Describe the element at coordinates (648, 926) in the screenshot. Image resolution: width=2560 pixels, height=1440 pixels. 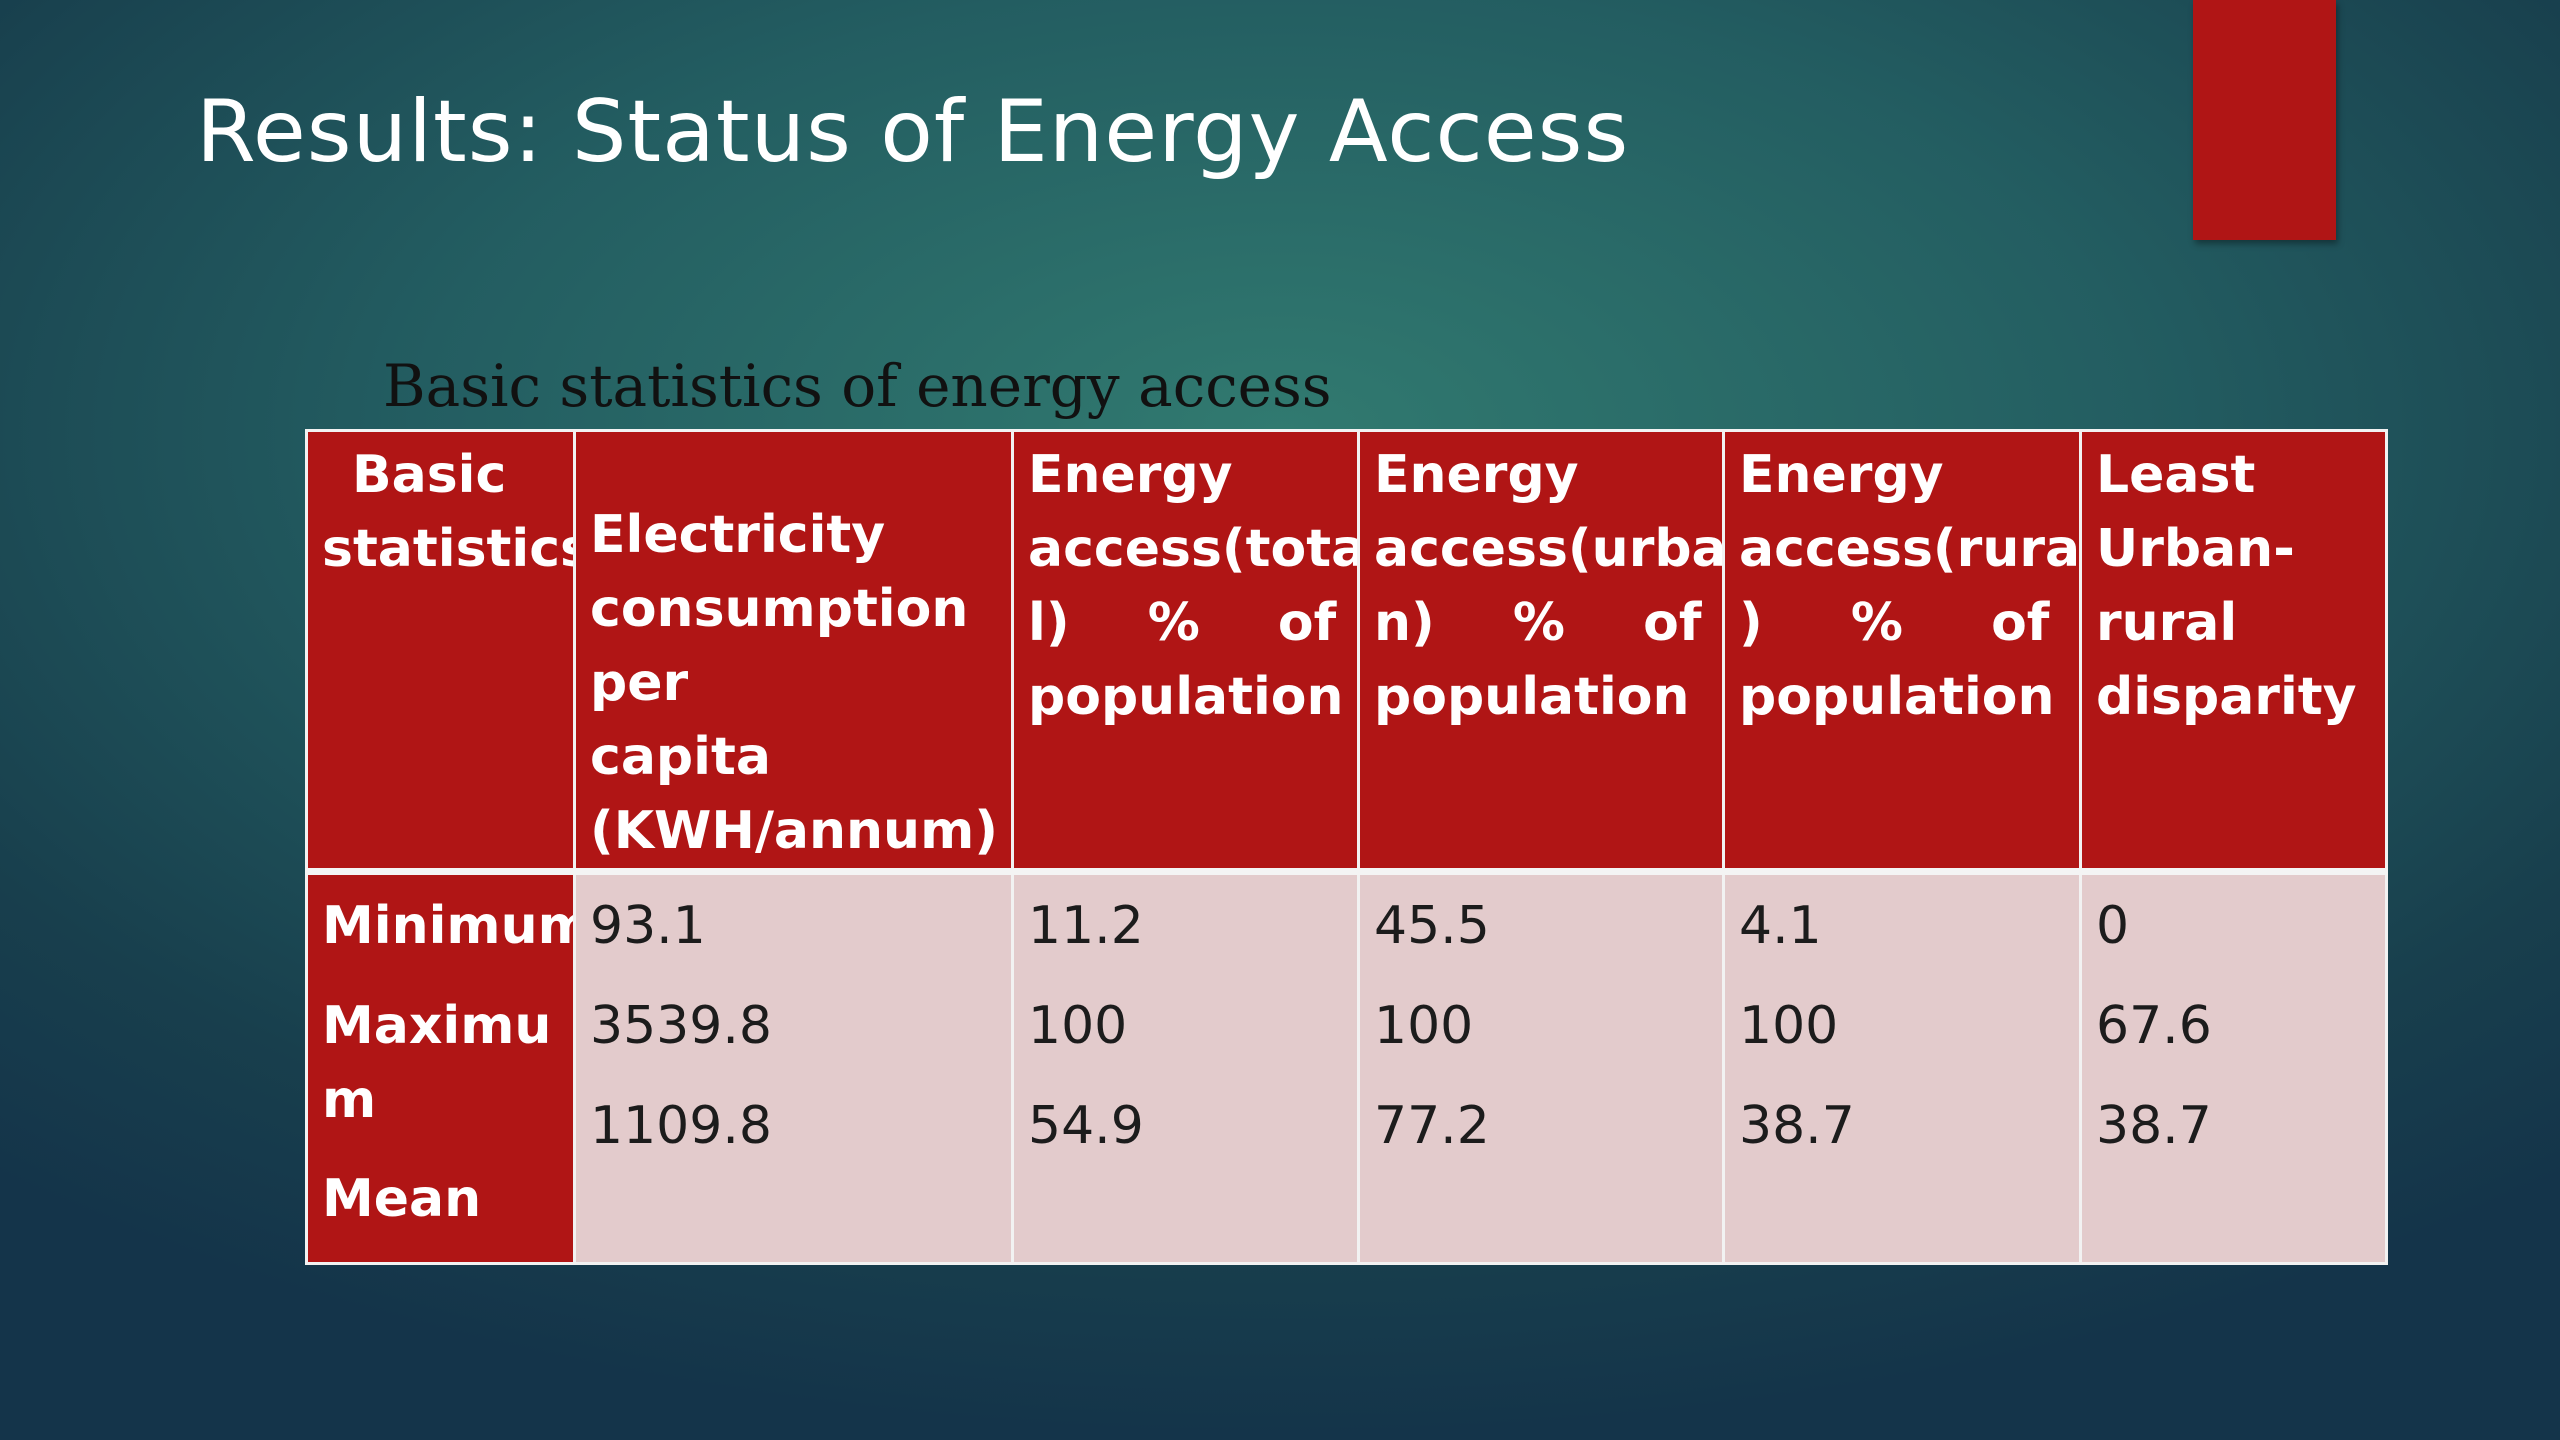
I see `value-minimum: 93.1` at that location.